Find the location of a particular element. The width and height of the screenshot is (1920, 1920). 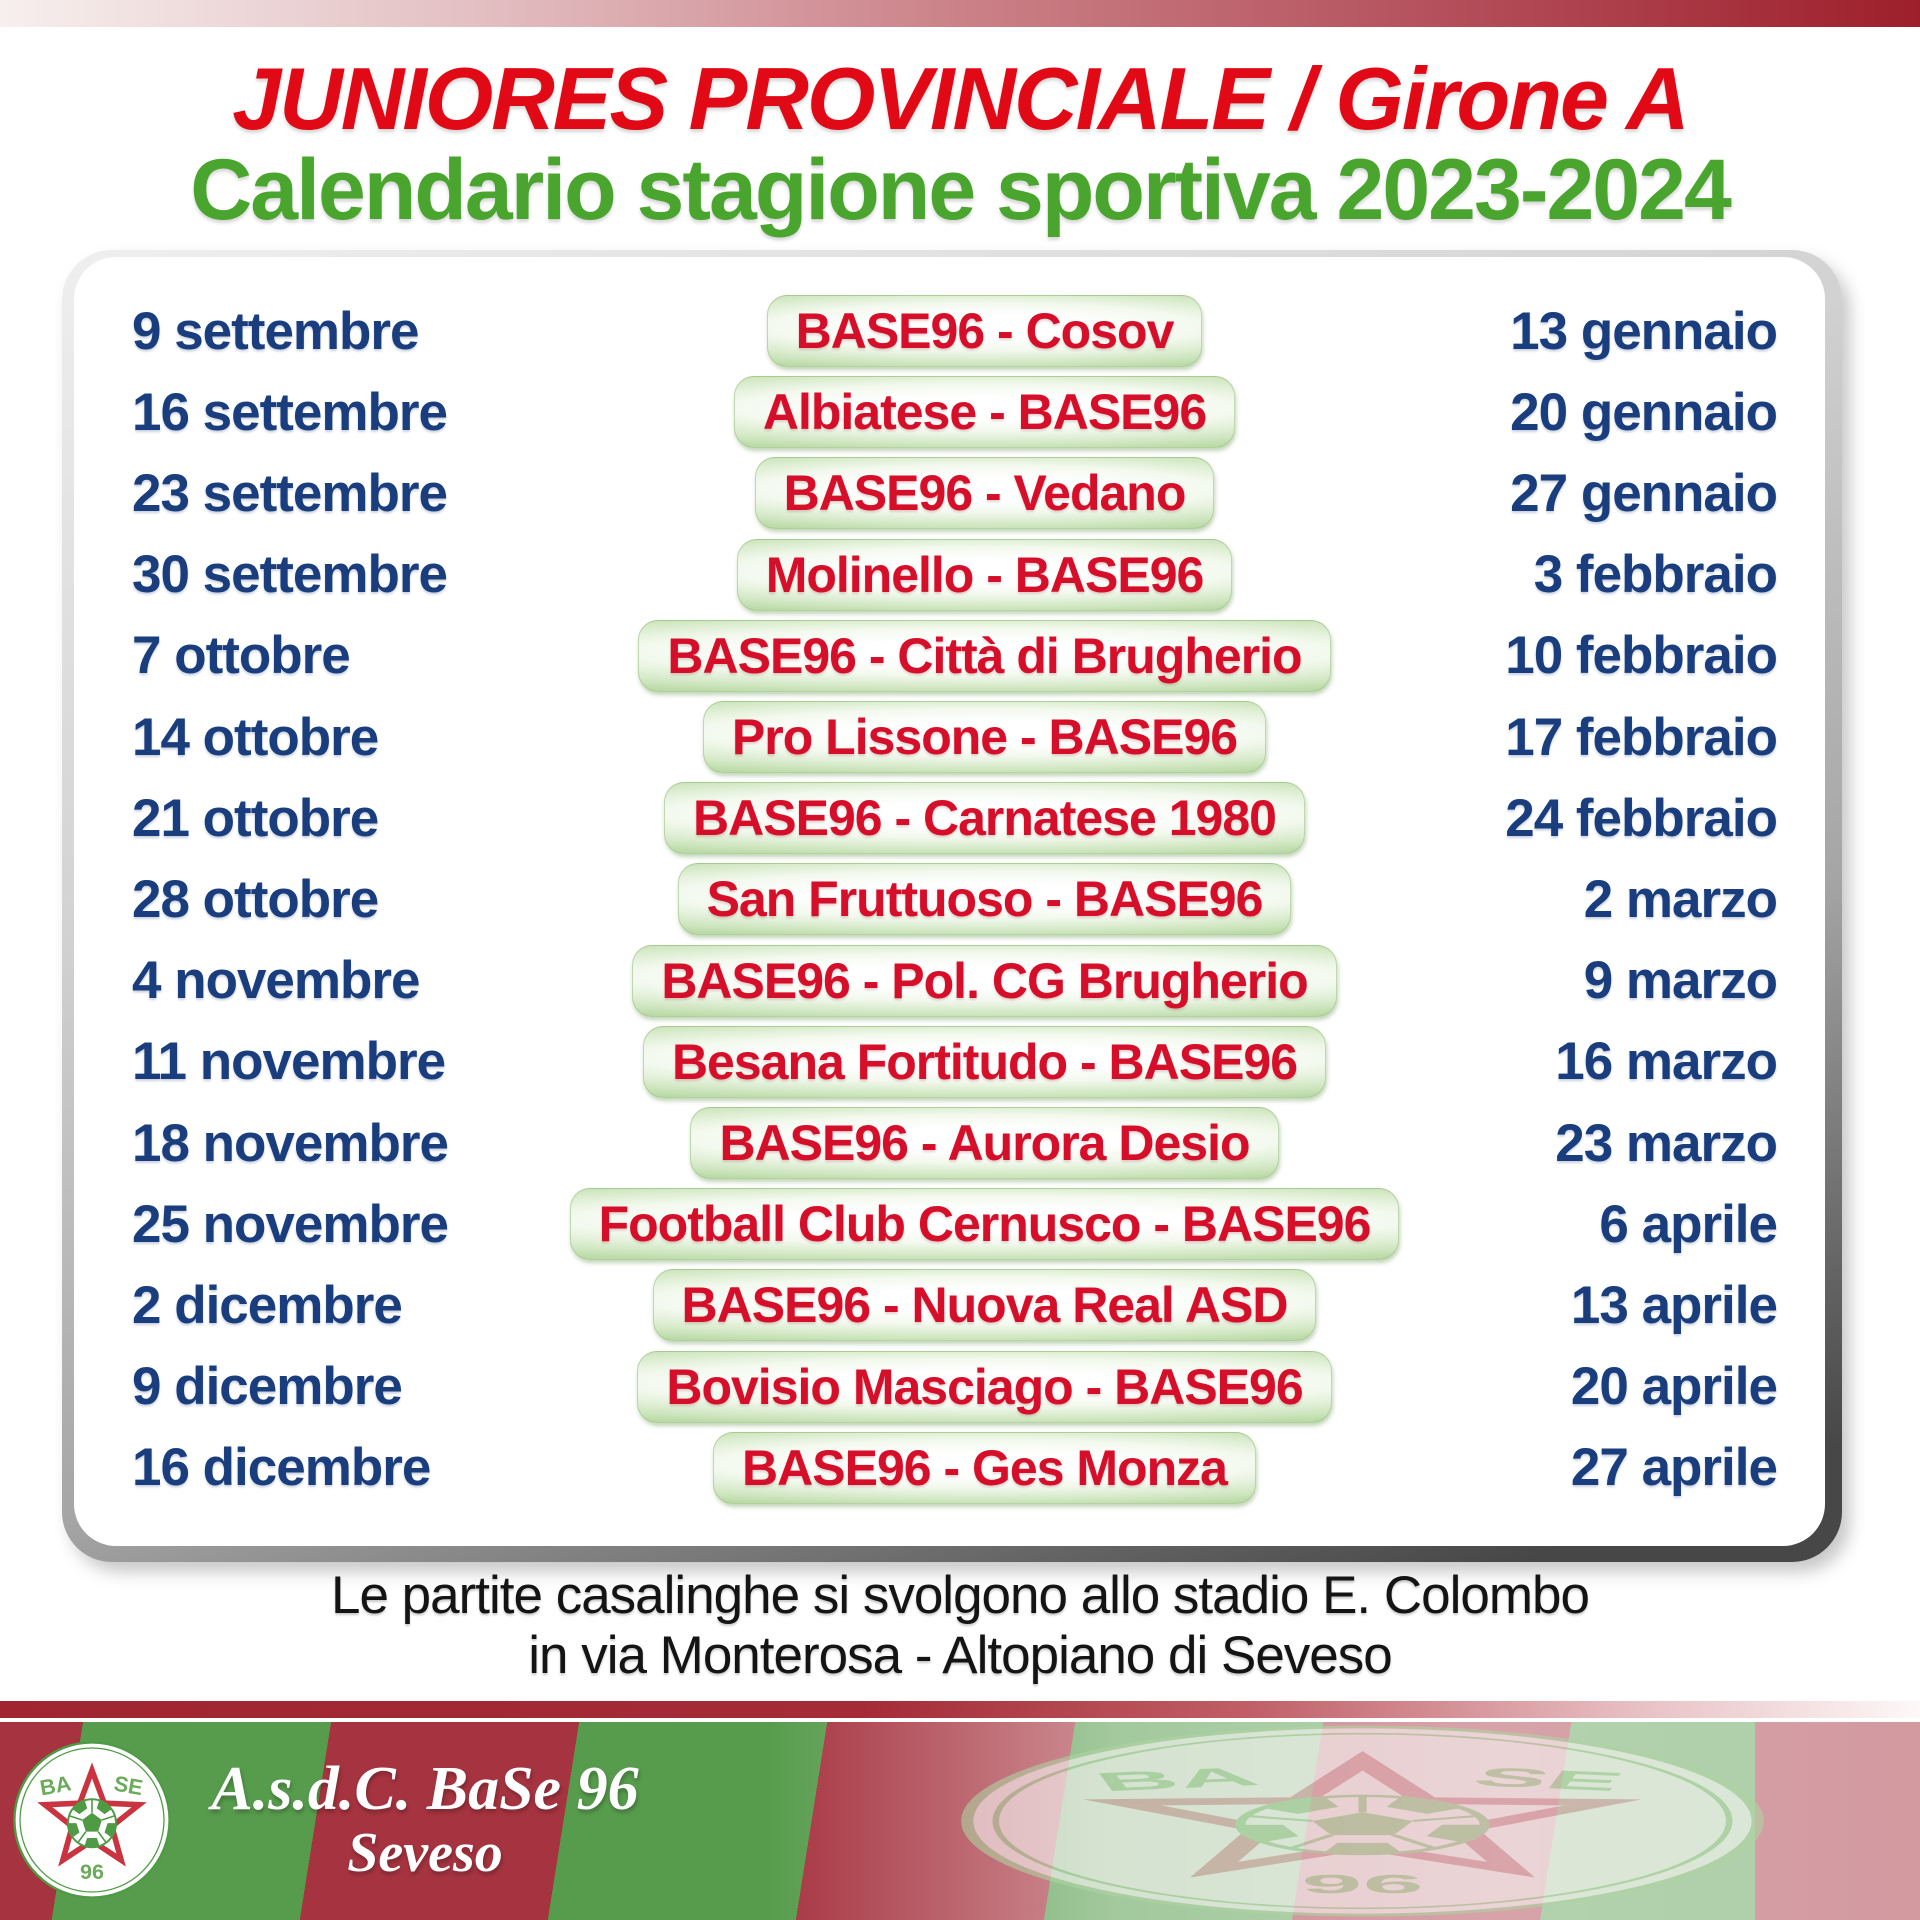

match-date-ritorno: 13 gennaio is located at coordinates (1644, 331).